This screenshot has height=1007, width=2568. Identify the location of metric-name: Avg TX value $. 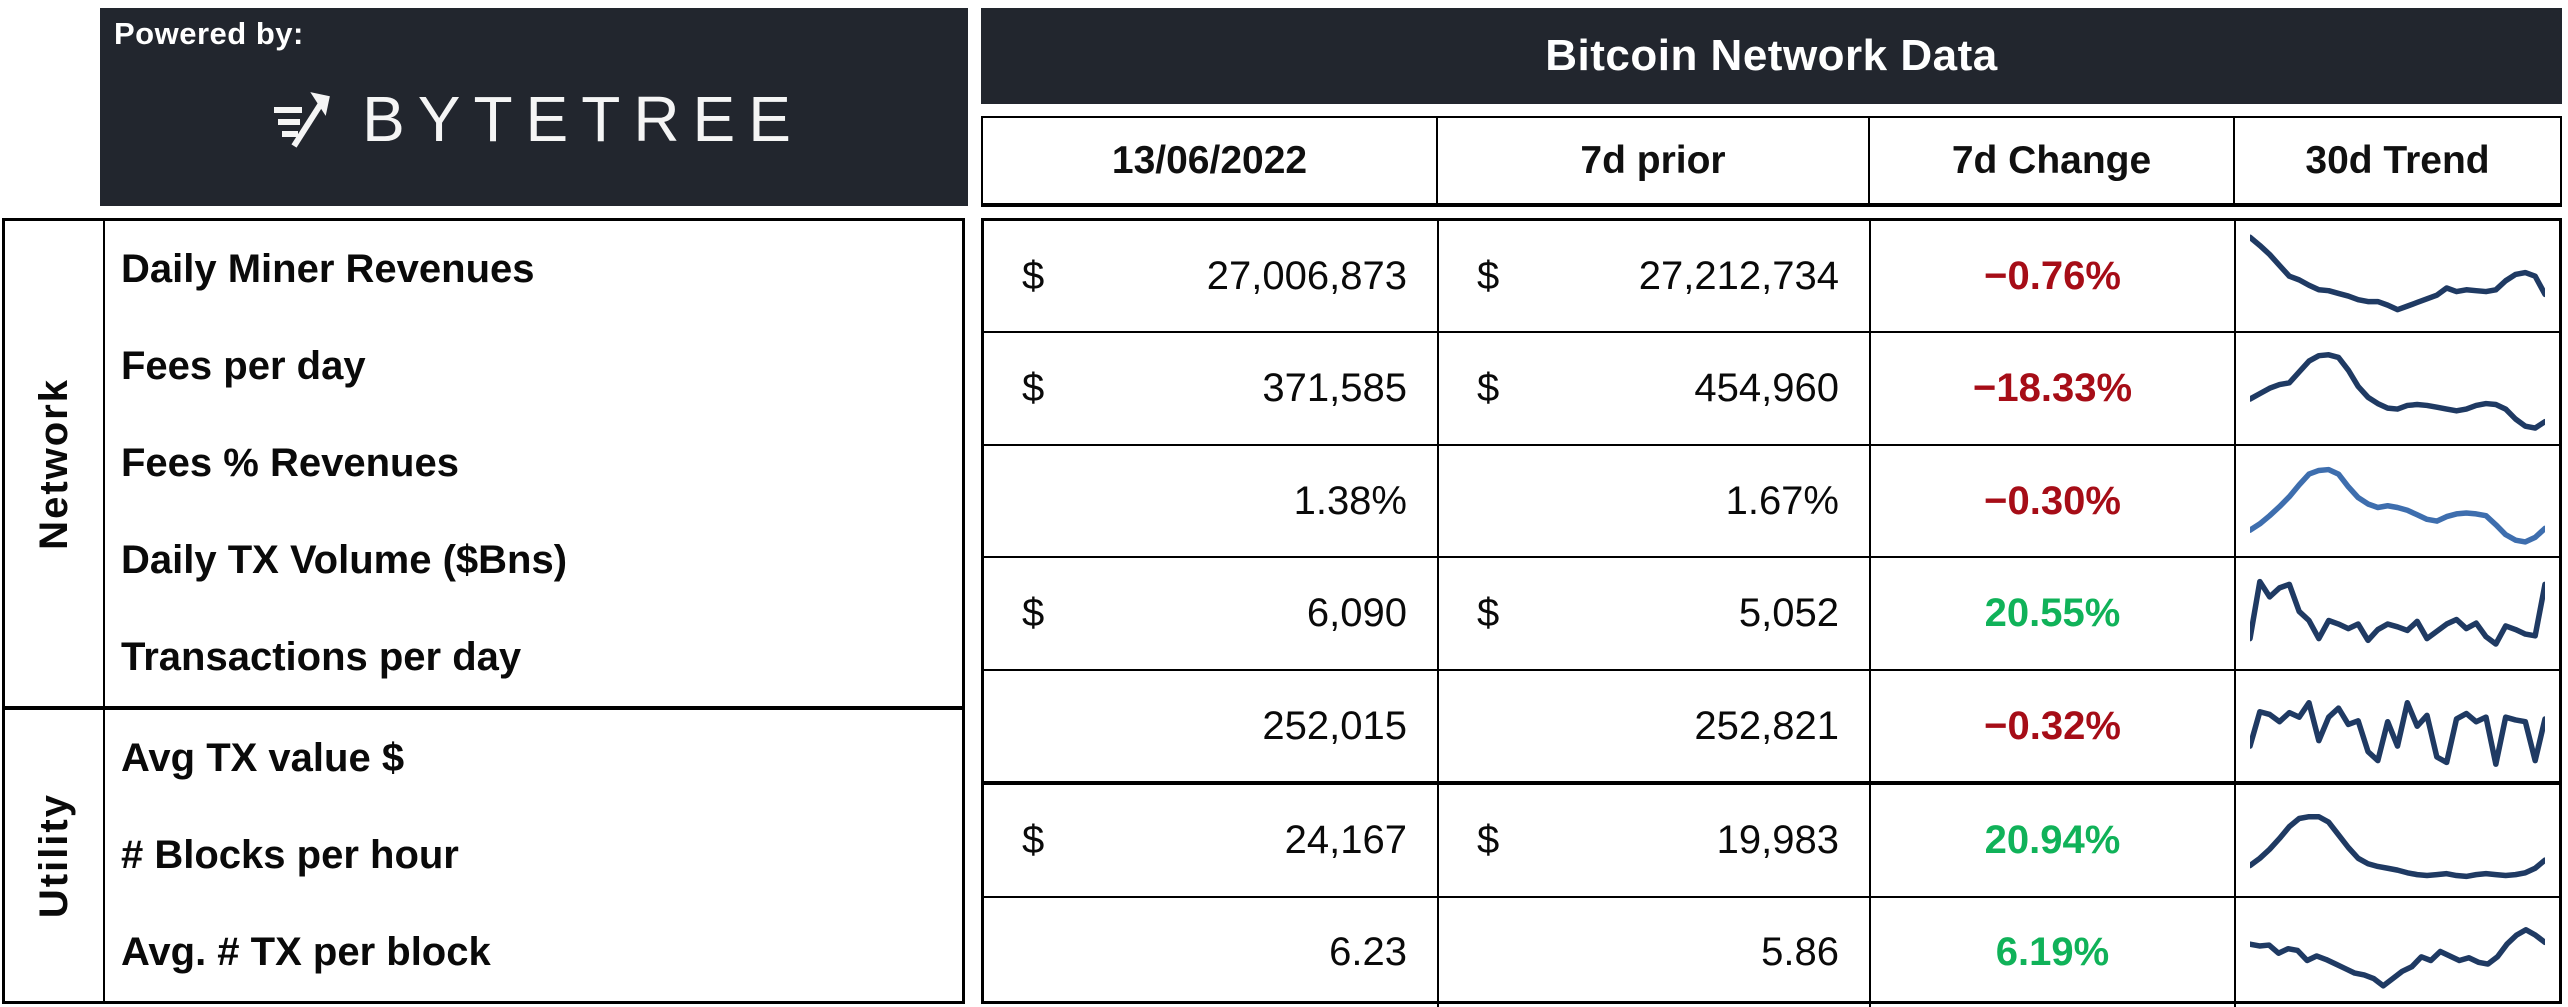
(263, 758).